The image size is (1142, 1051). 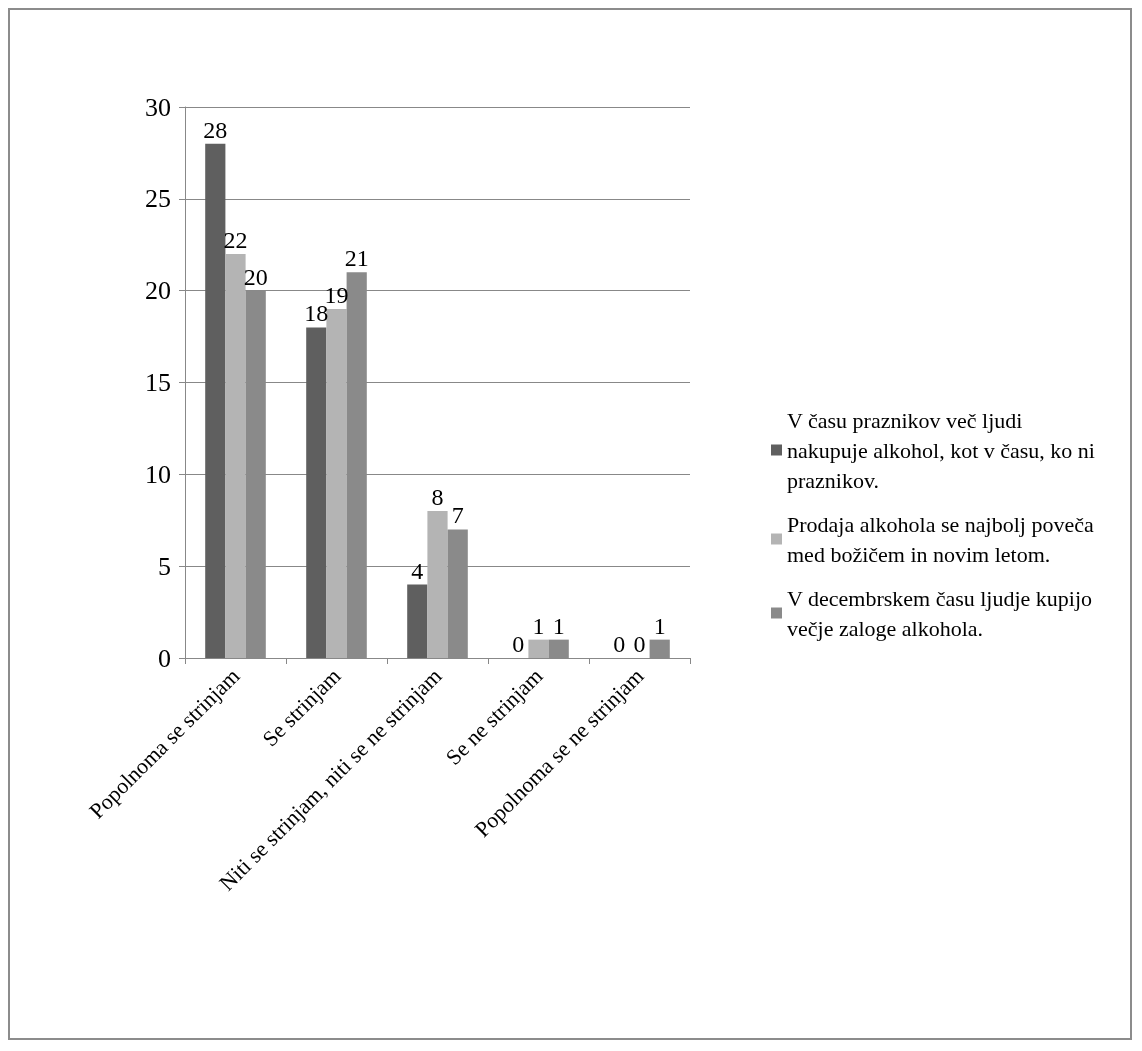 What do you see at coordinates (417, 570) in the screenshot?
I see `data-label: 4` at bounding box center [417, 570].